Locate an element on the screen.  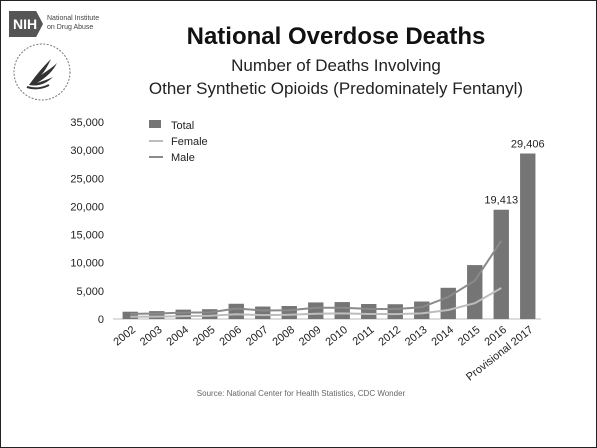
x-tick-label: 2012 is located at coordinates (389, 336).